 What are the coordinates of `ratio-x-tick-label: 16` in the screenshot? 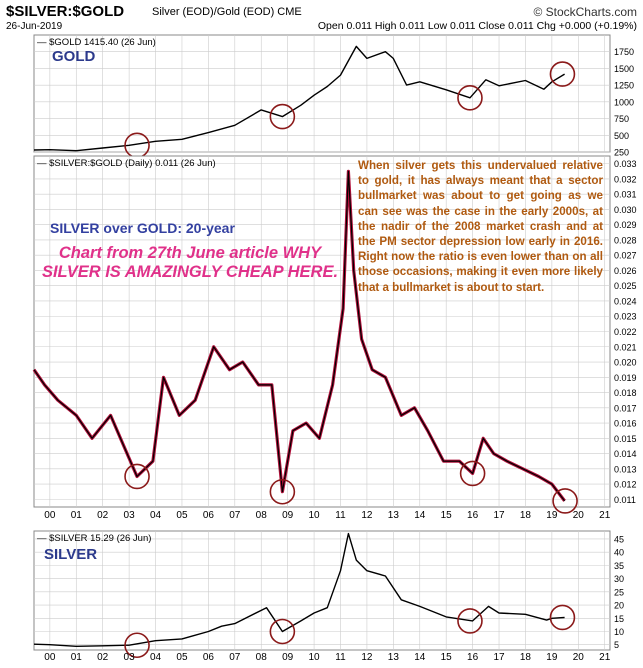 It's located at (473, 515).